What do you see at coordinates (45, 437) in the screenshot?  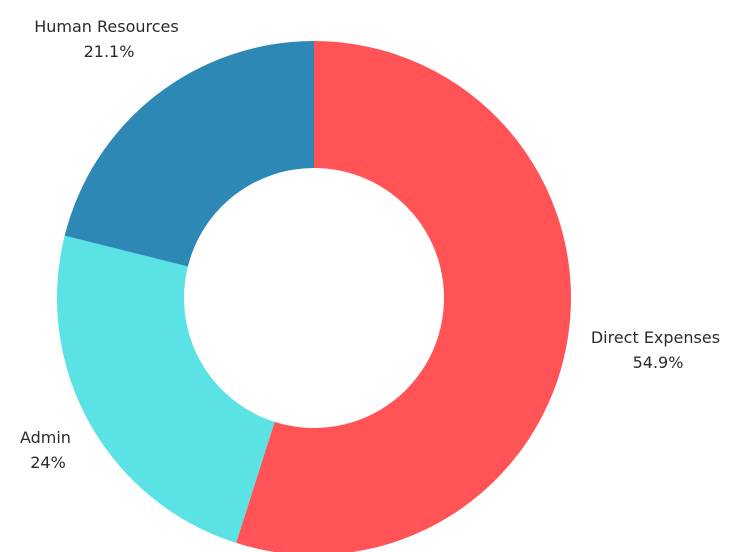 I see `slice-name-admin: Admin` at bounding box center [45, 437].